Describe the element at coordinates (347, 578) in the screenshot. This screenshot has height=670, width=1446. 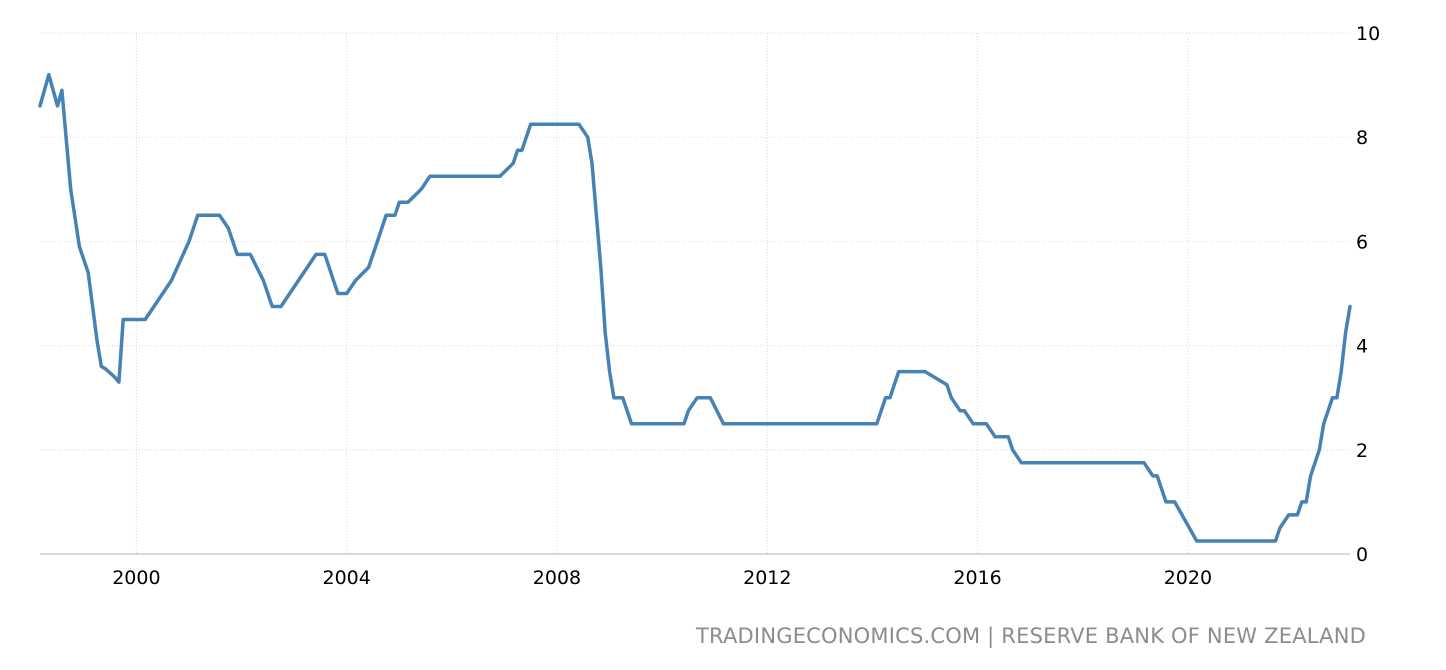
I see `x-tick-label: 2004` at that location.